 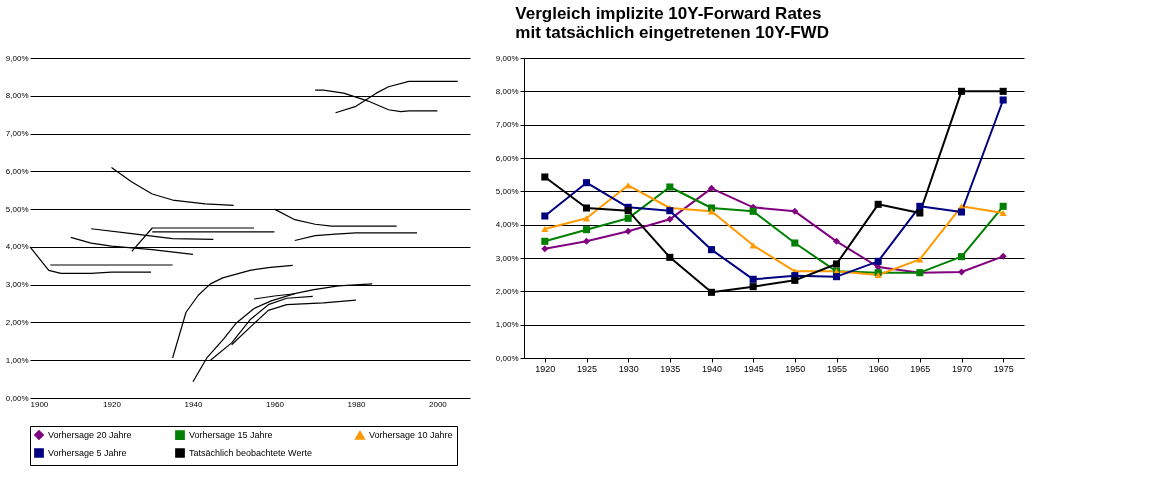 I want to click on x-tick-label: 1970, so click(x=962, y=368).